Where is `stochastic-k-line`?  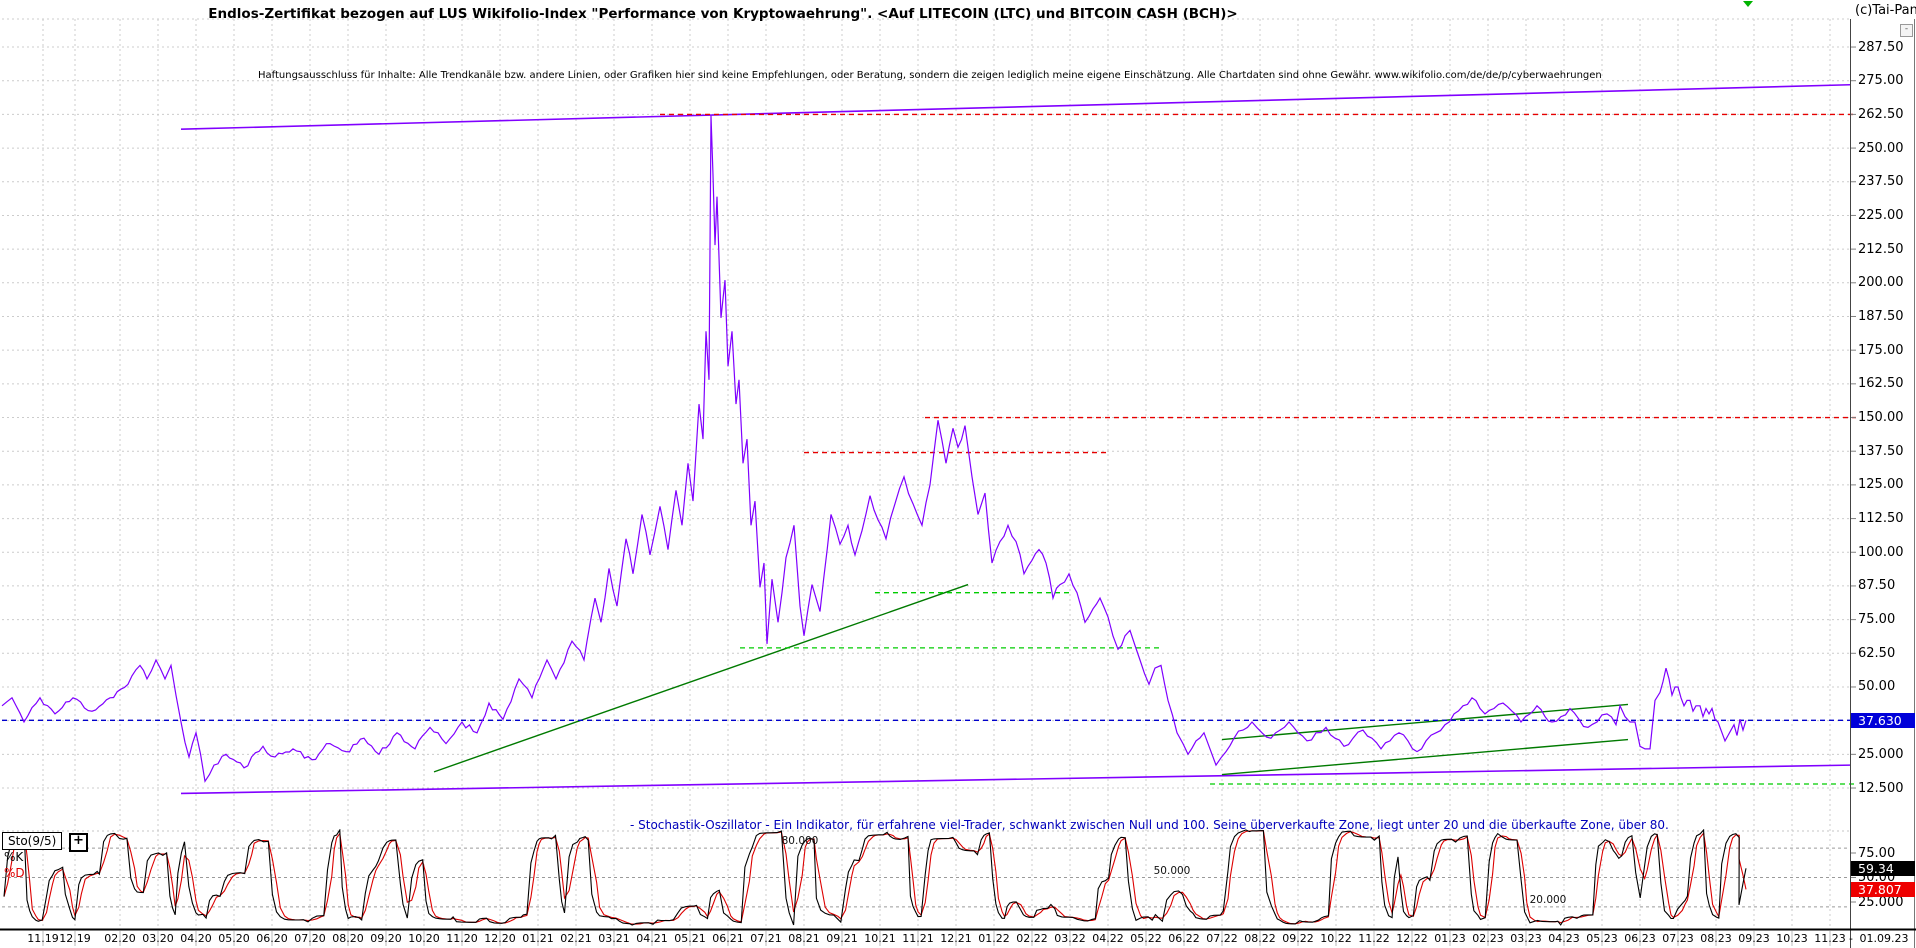
stochastic-k-line is located at coordinates (875, 877).